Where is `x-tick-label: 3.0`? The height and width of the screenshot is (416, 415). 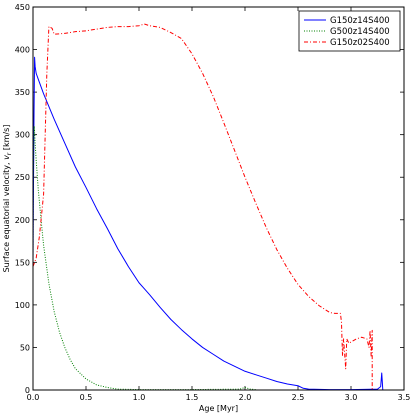
x-tick-label: 3.0 is located at coordinates (351, 397).